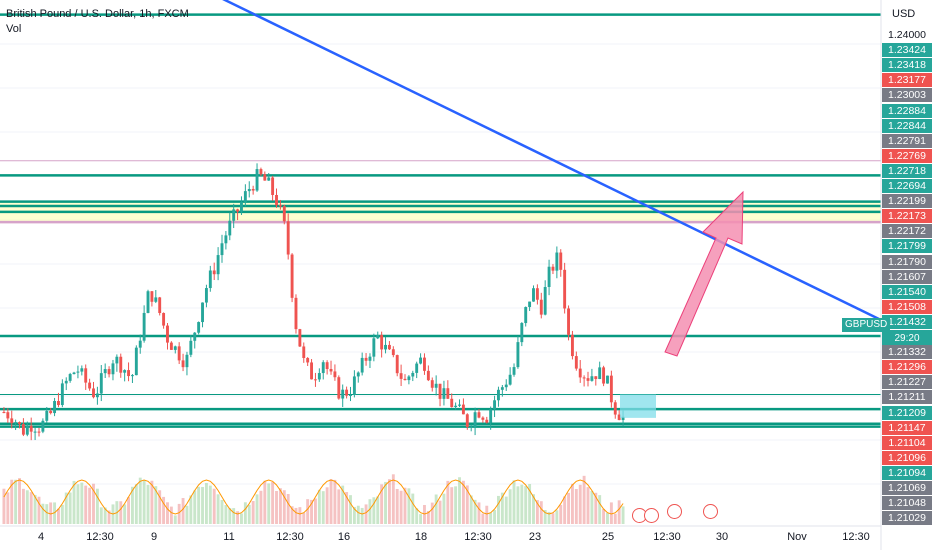  Describe the element at coordinates (797, 537) in the screenshot. I see `time-tick-label: Nov` at that location.